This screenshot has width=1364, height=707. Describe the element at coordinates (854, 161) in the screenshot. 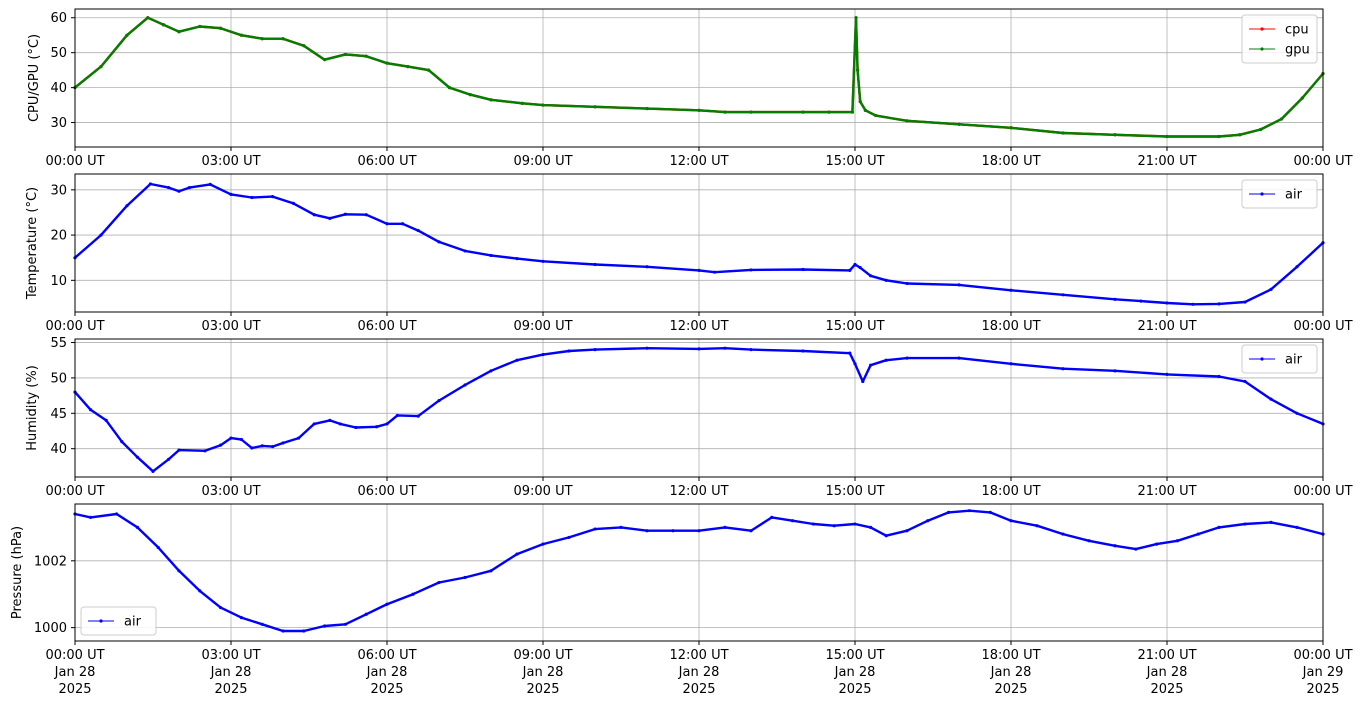

I see `x-tick-label: 15:00 UT` at that location.